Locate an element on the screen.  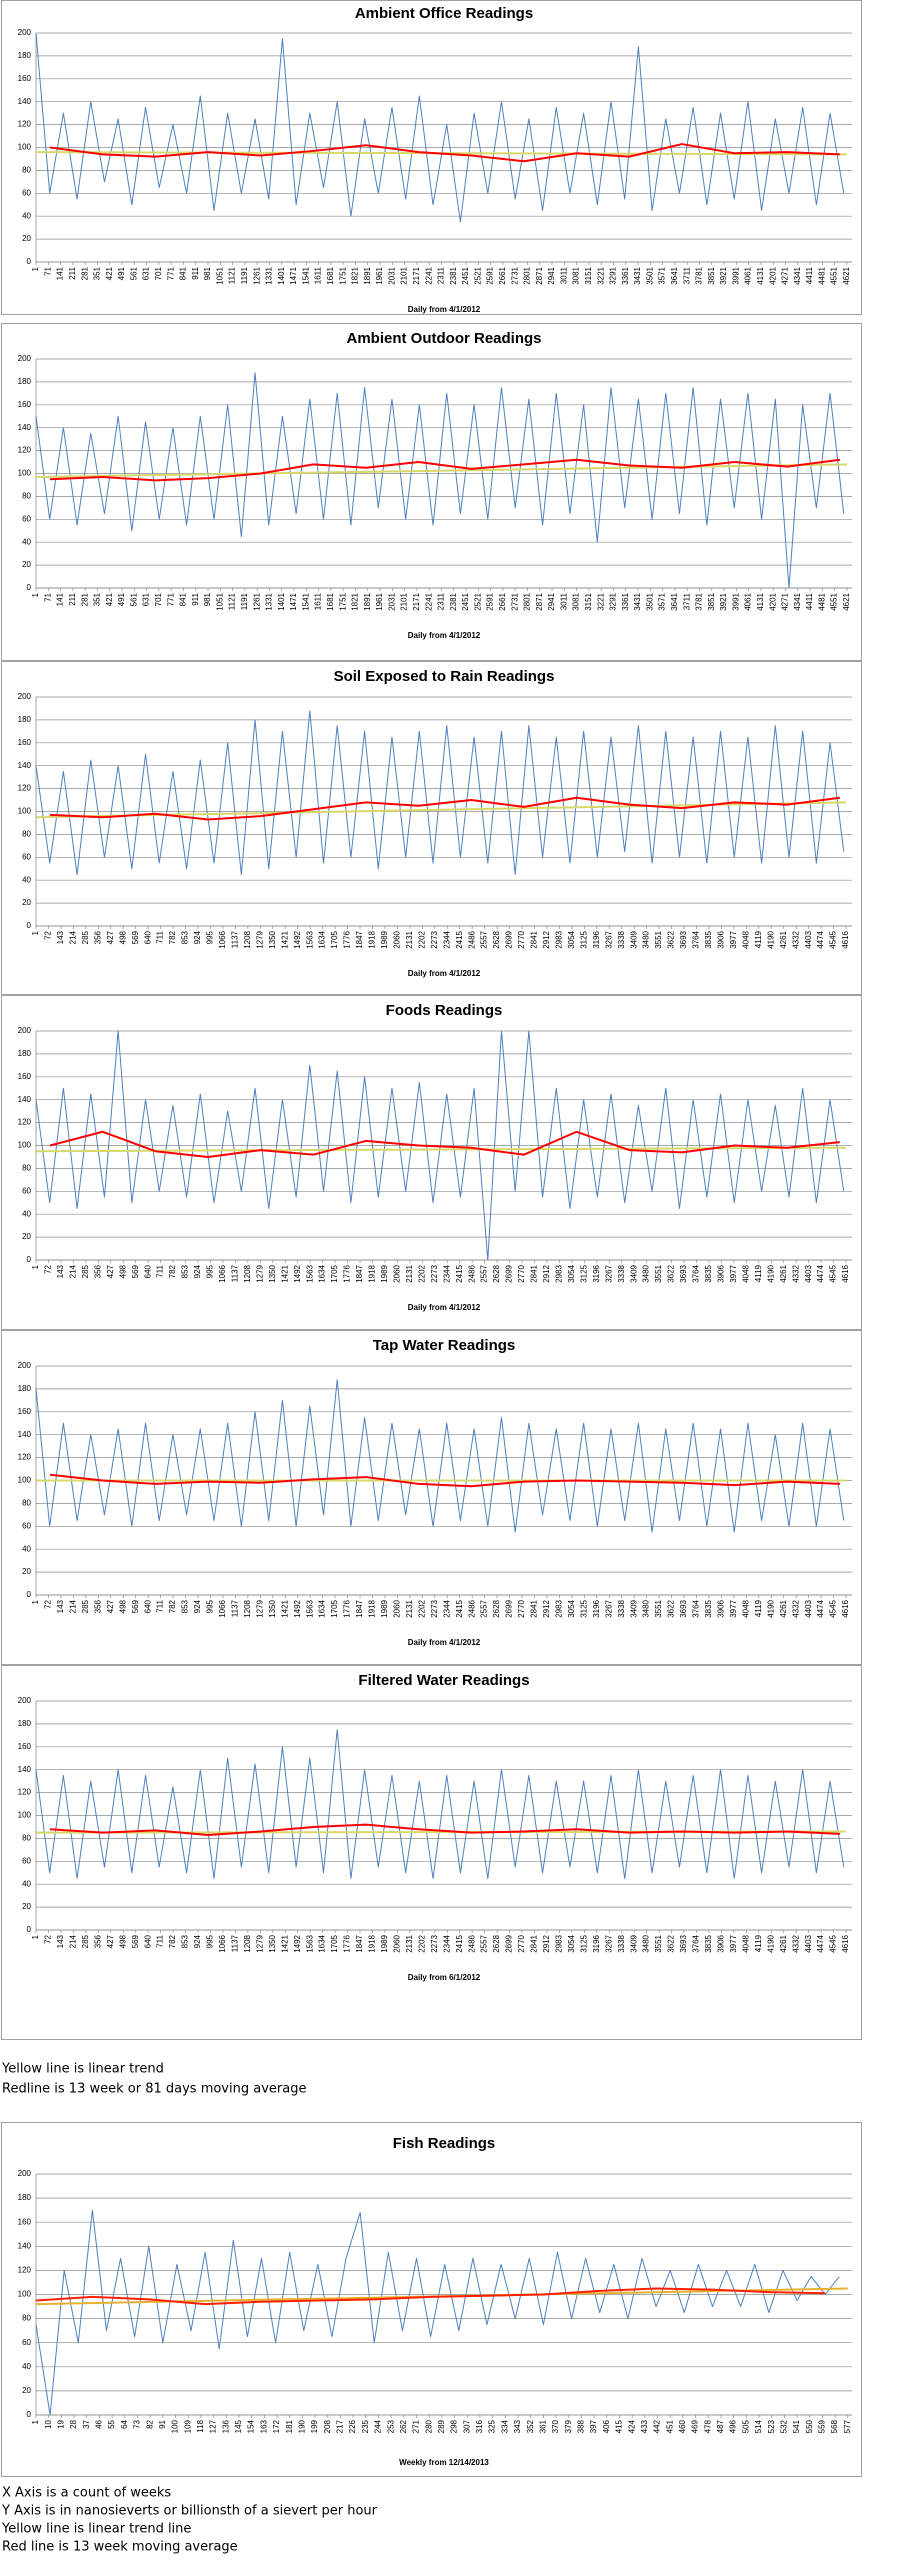
x-tick-label: 1066 is located at coordinates (222, 1943).